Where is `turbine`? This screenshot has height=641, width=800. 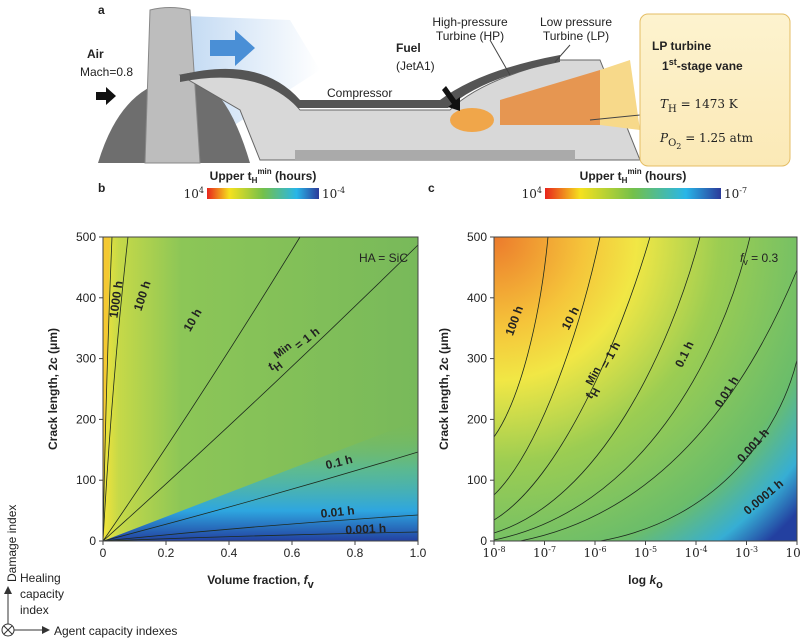
turbine is located at coordinates (550, 97).